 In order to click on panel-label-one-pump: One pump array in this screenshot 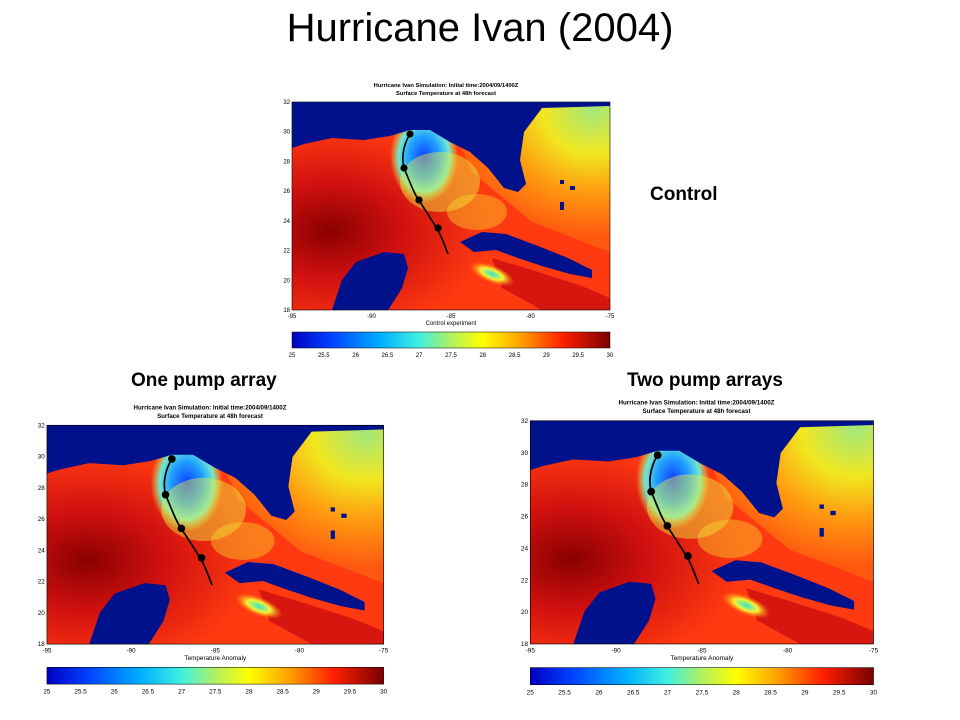, I will do `click(204, 380)`.